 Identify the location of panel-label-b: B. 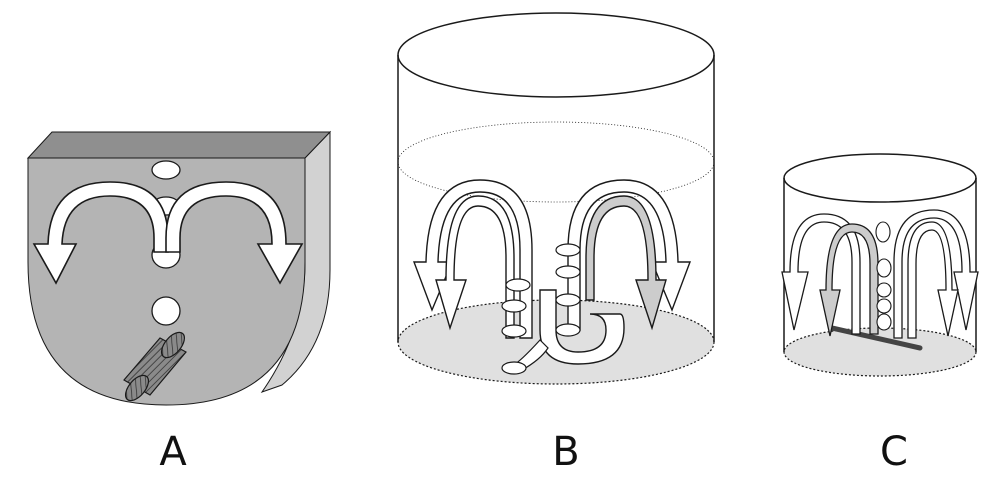
(566, 452).